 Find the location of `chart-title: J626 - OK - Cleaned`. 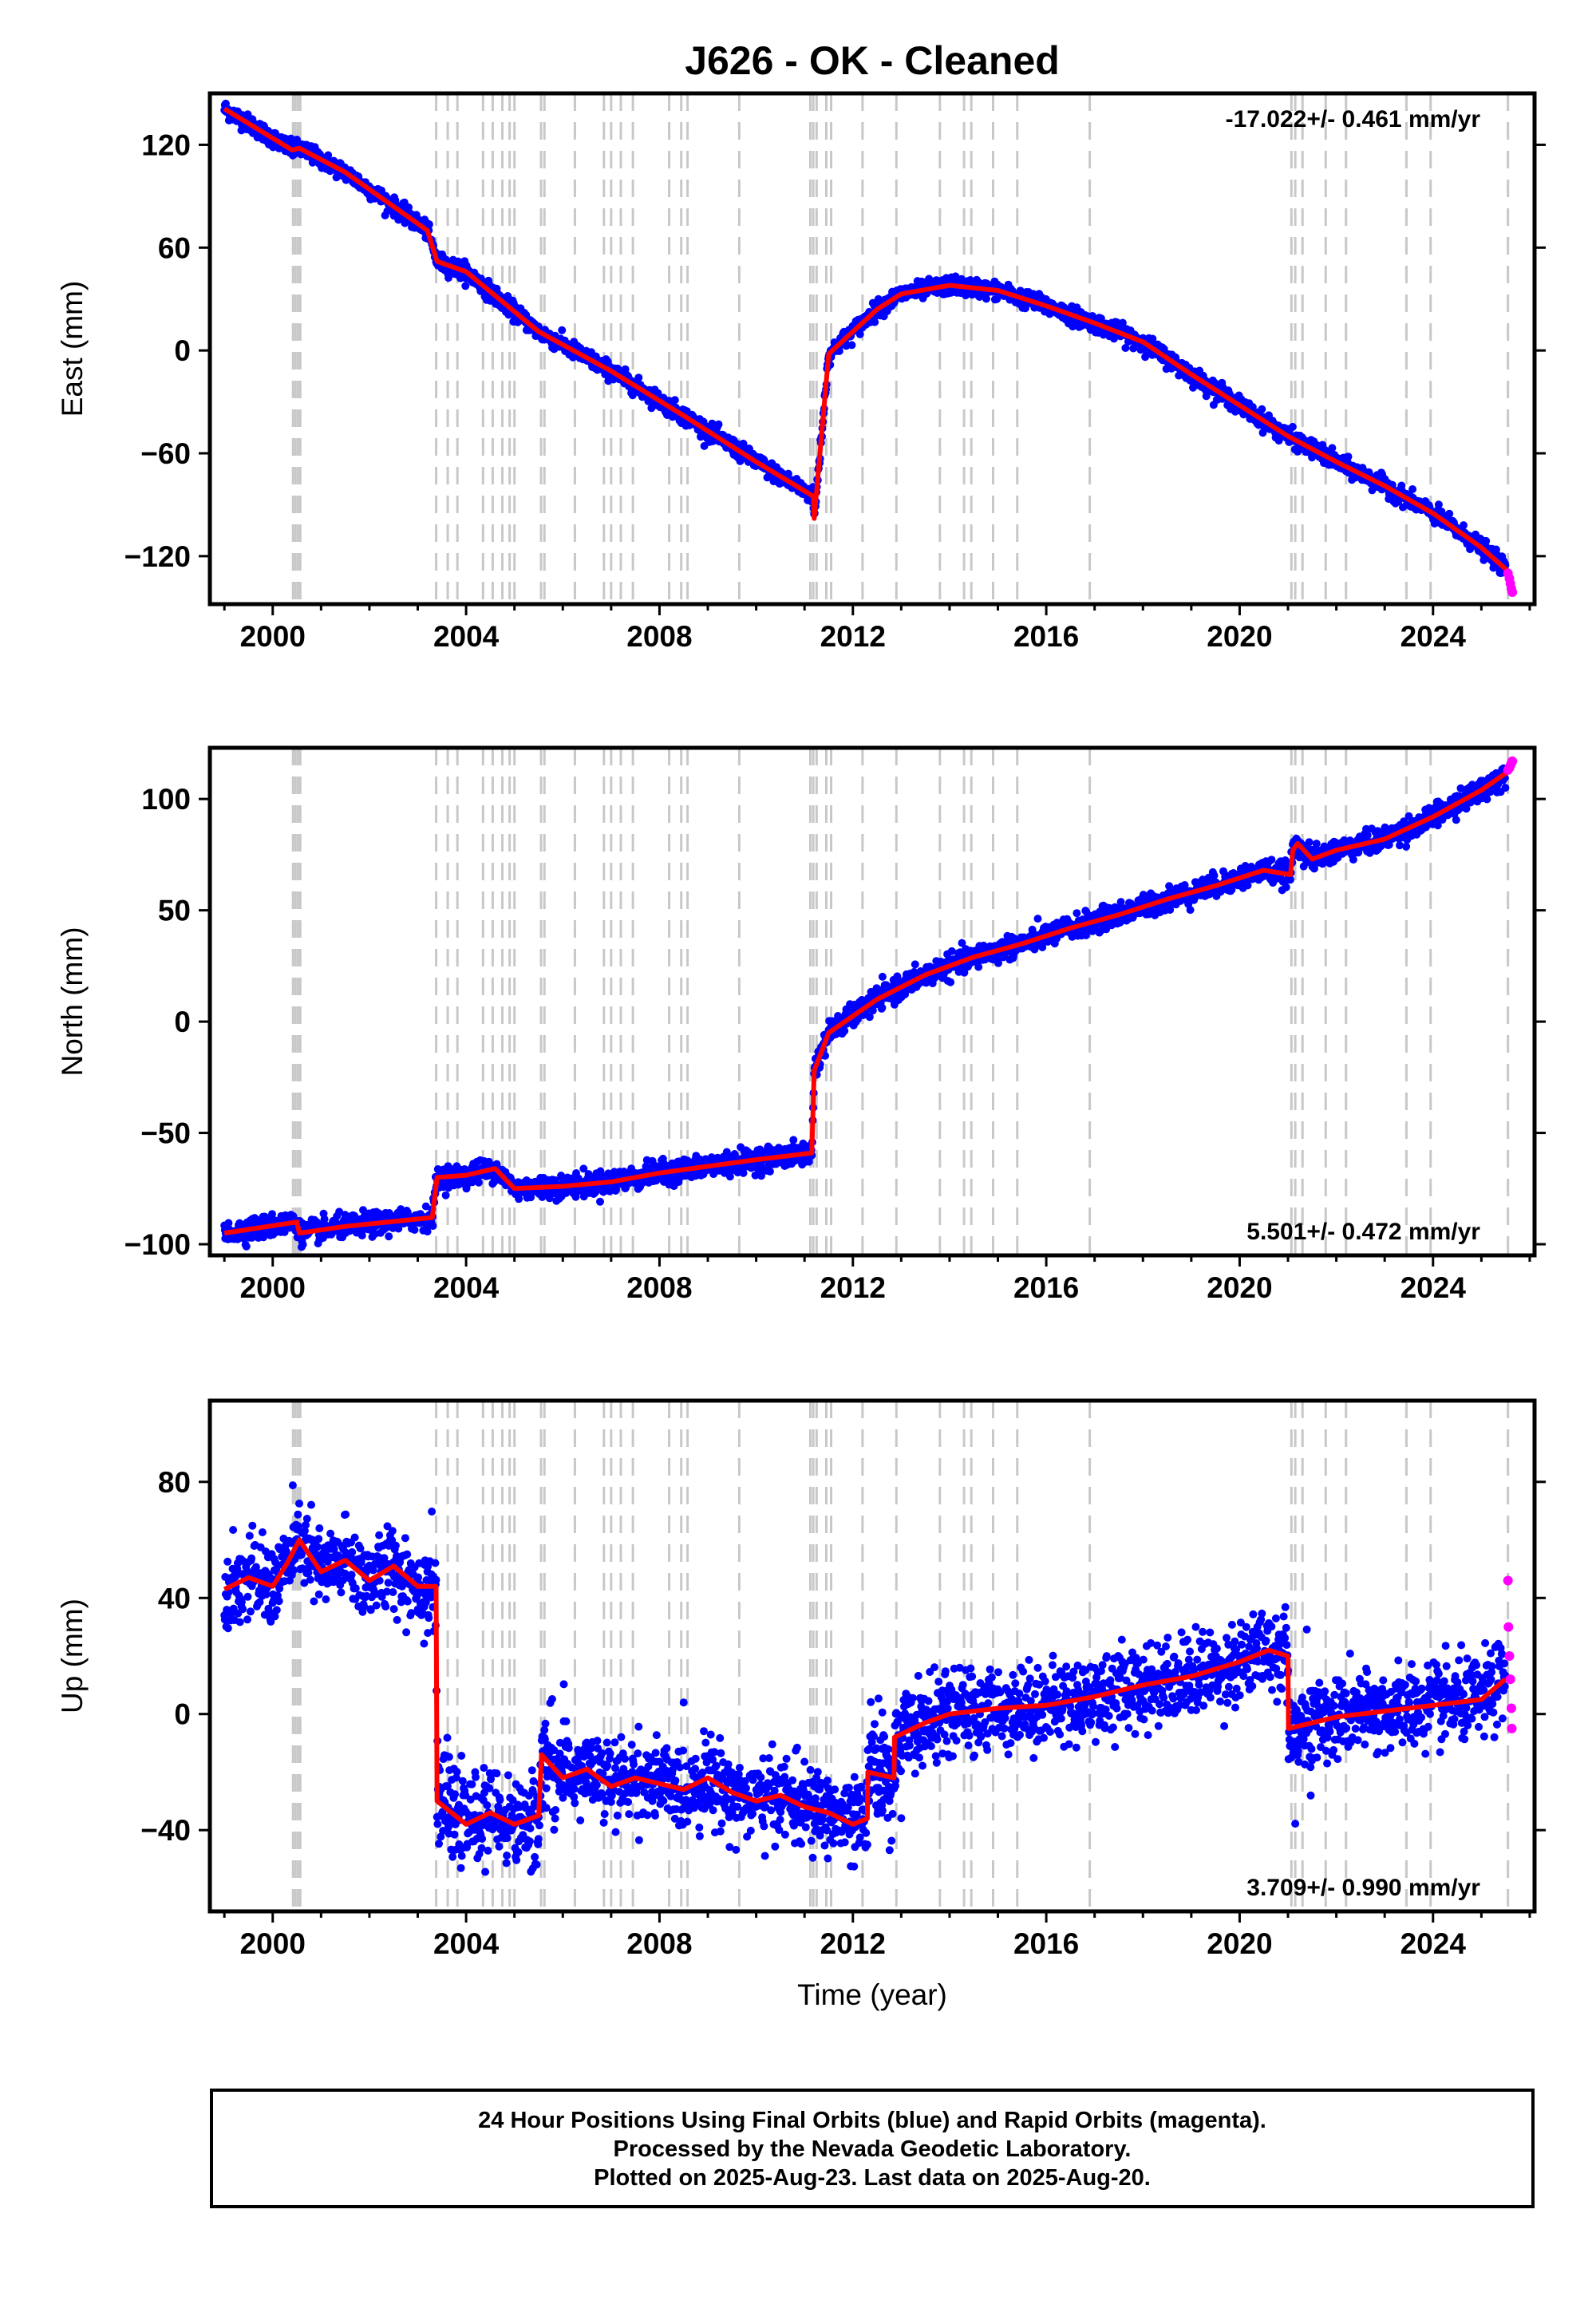

chart-title: J626 - OK - Cleaned is located at coordinates (873, 60).